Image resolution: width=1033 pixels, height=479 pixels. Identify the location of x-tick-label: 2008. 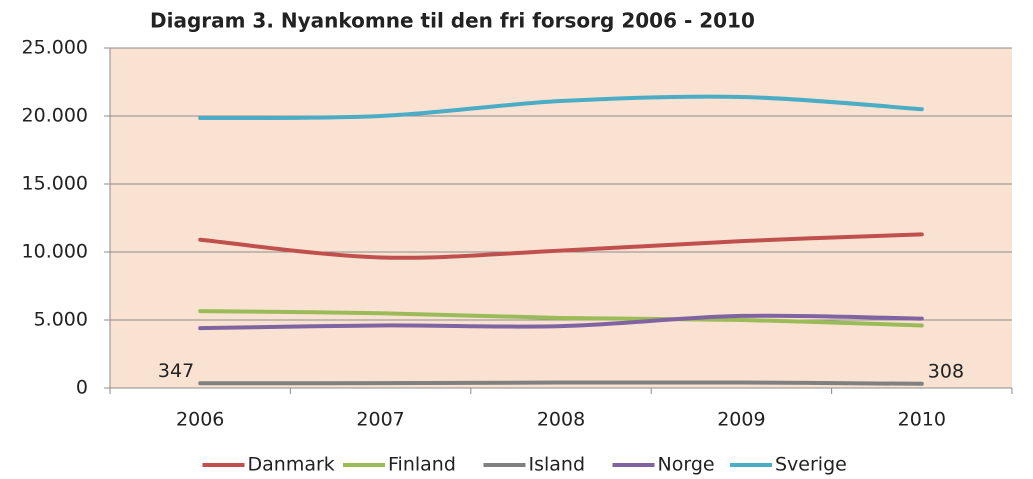
(561, 420).